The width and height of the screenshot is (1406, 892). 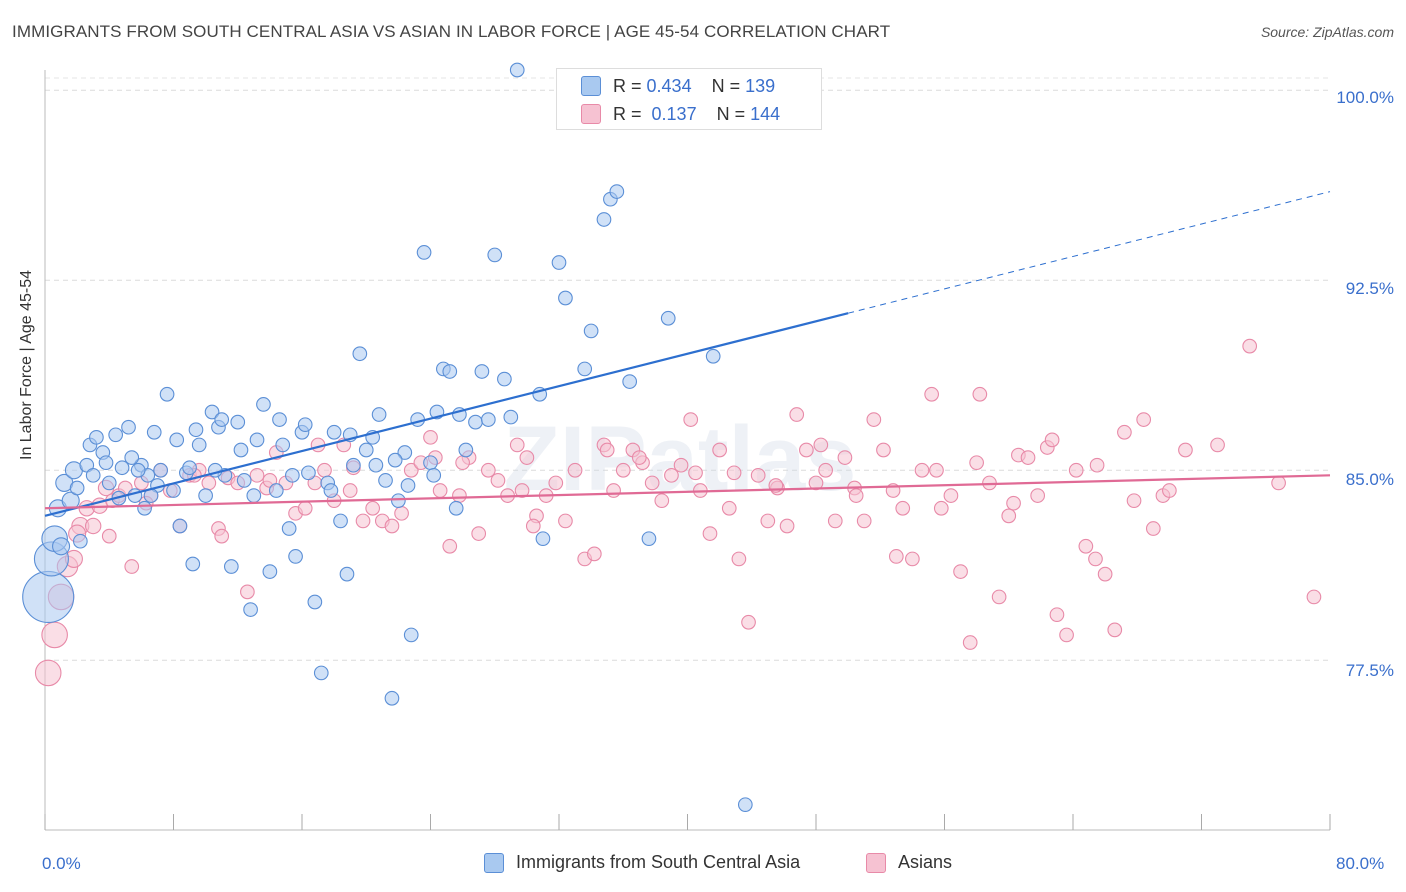 I want to click on y-tick-label: 77.5%, so click(x=1369, y=670).